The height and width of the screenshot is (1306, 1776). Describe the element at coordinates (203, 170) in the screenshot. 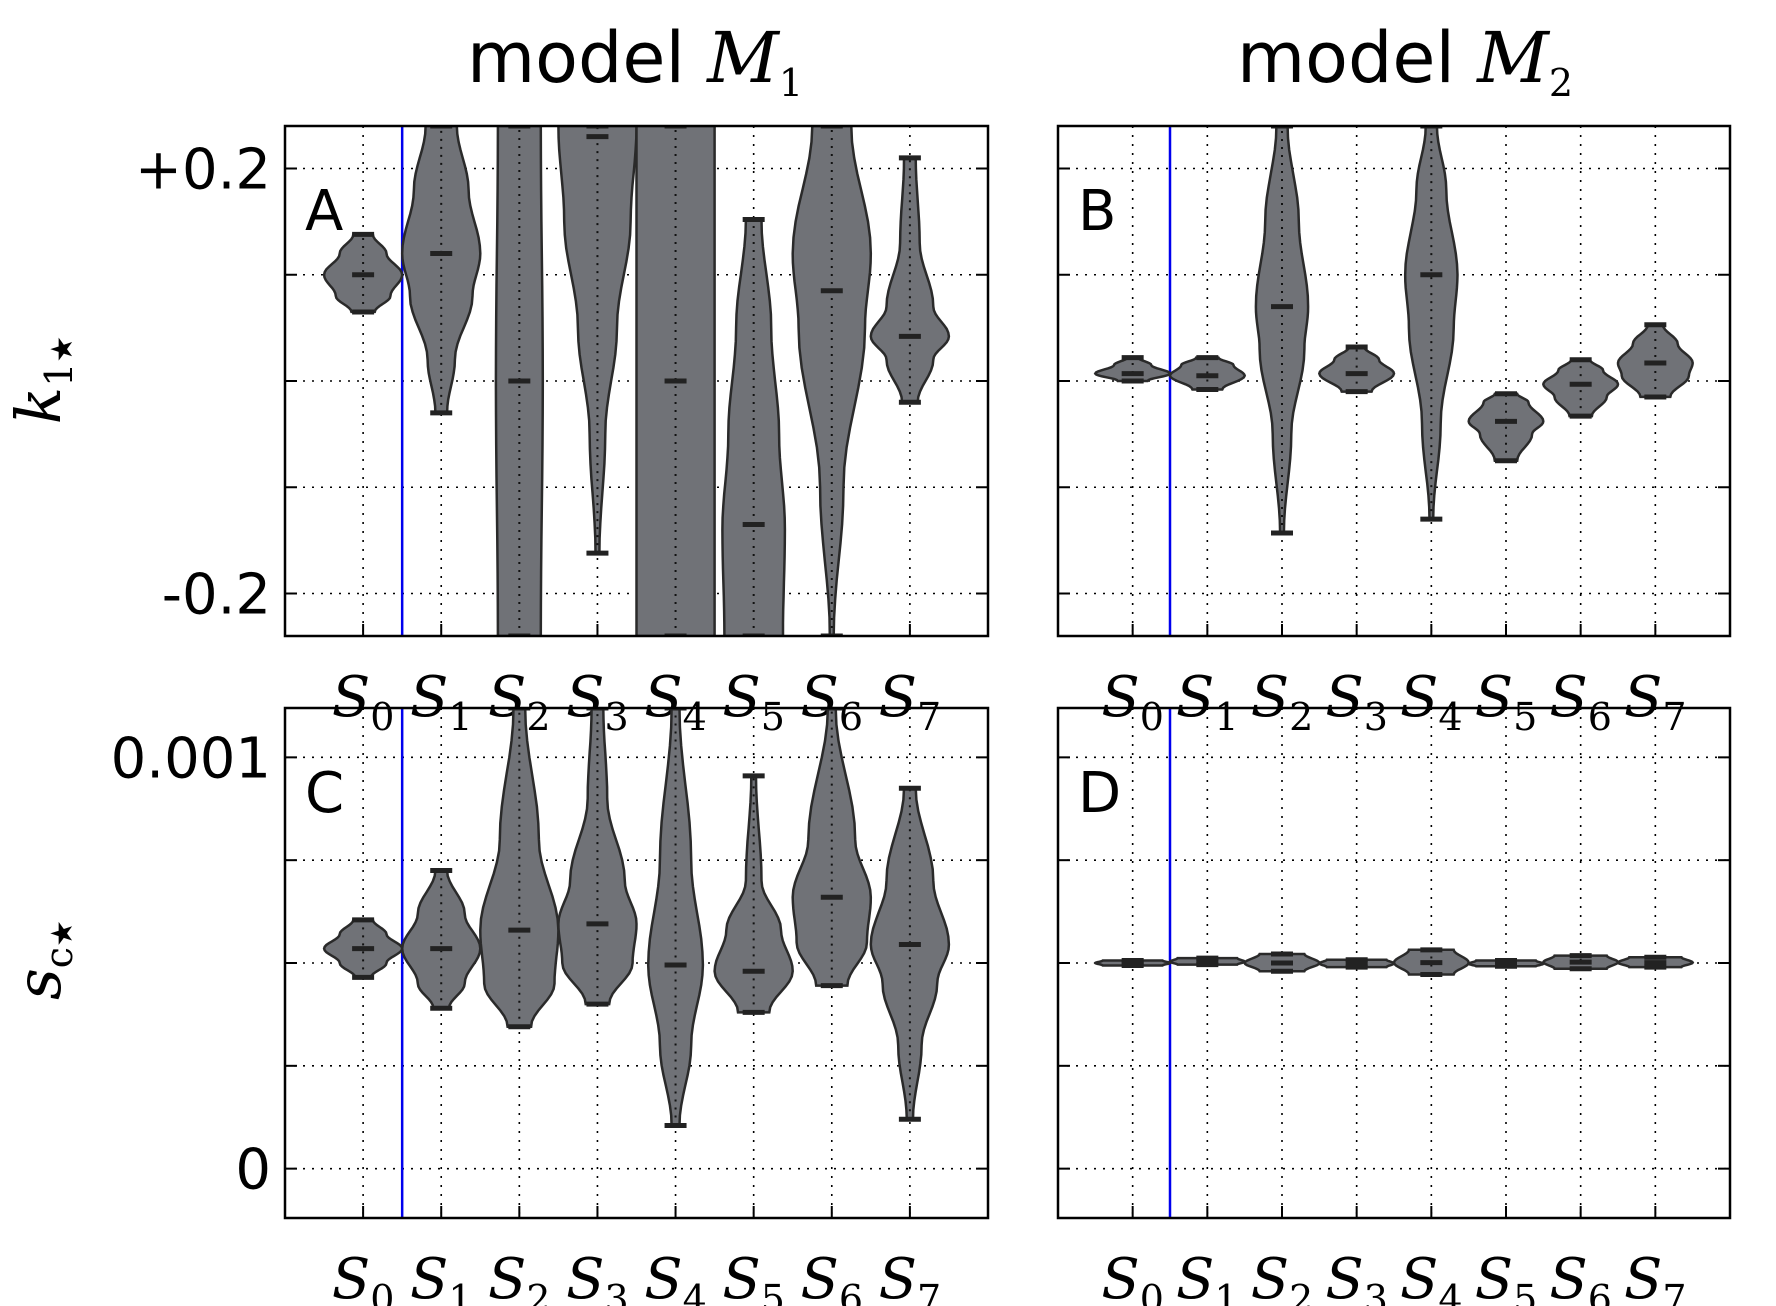

I see `y-tick-label: +0.2` at that location.